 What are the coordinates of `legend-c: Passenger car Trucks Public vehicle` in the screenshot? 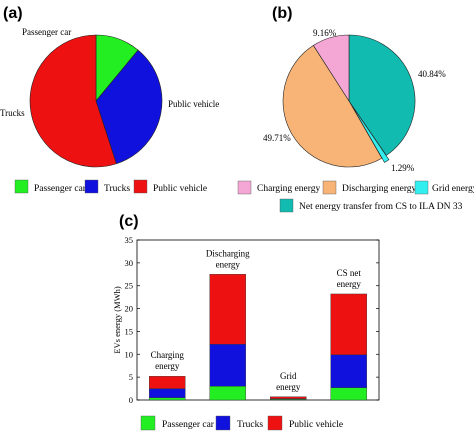 It's located at (241, 423).